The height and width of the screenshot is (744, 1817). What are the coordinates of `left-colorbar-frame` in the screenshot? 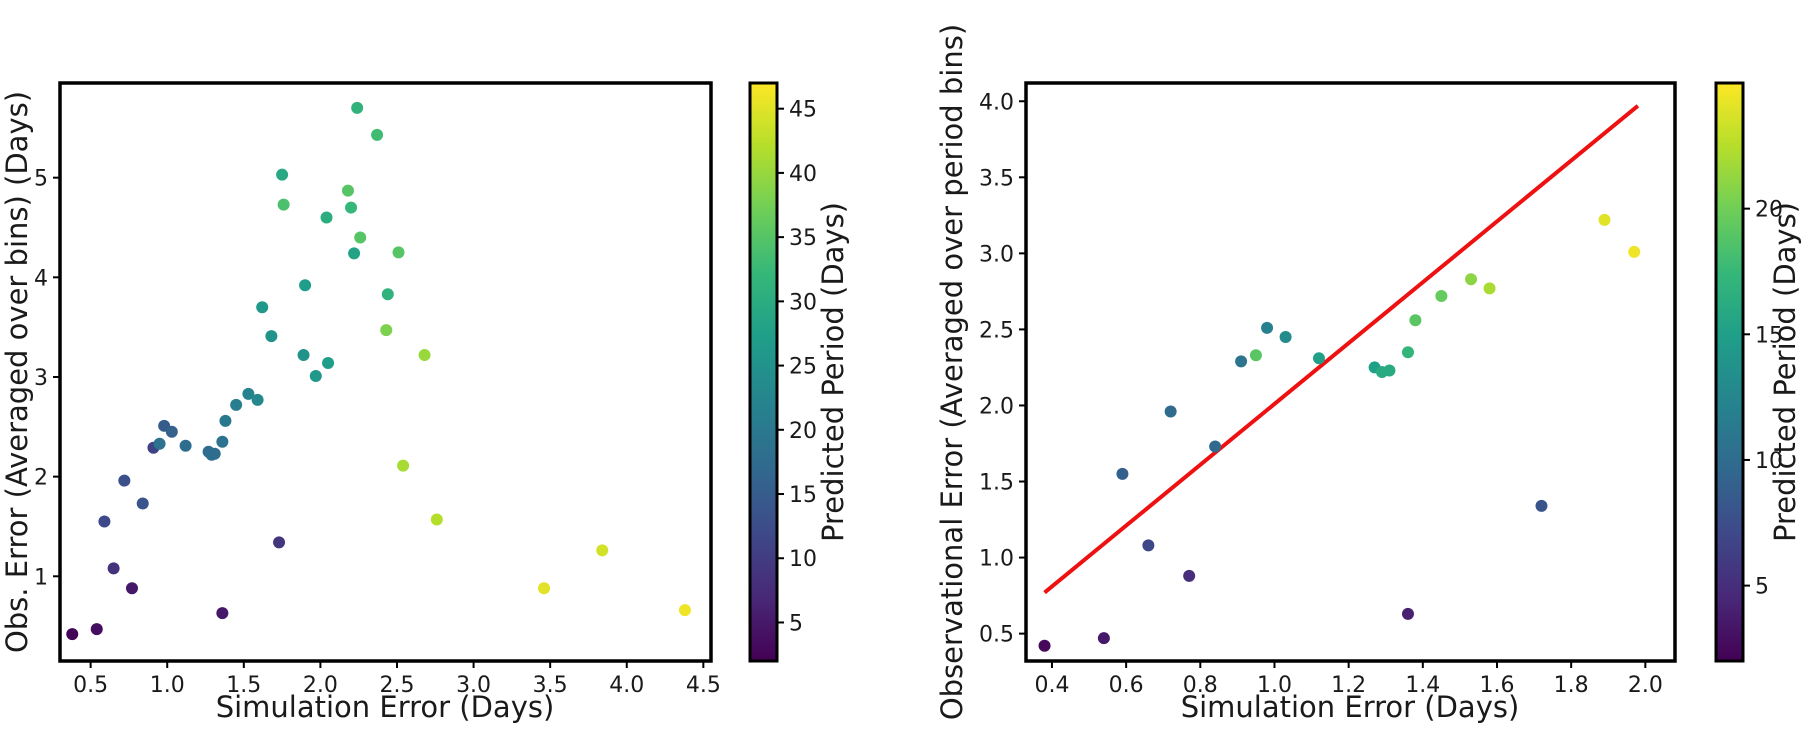 It's located at (763, 372).